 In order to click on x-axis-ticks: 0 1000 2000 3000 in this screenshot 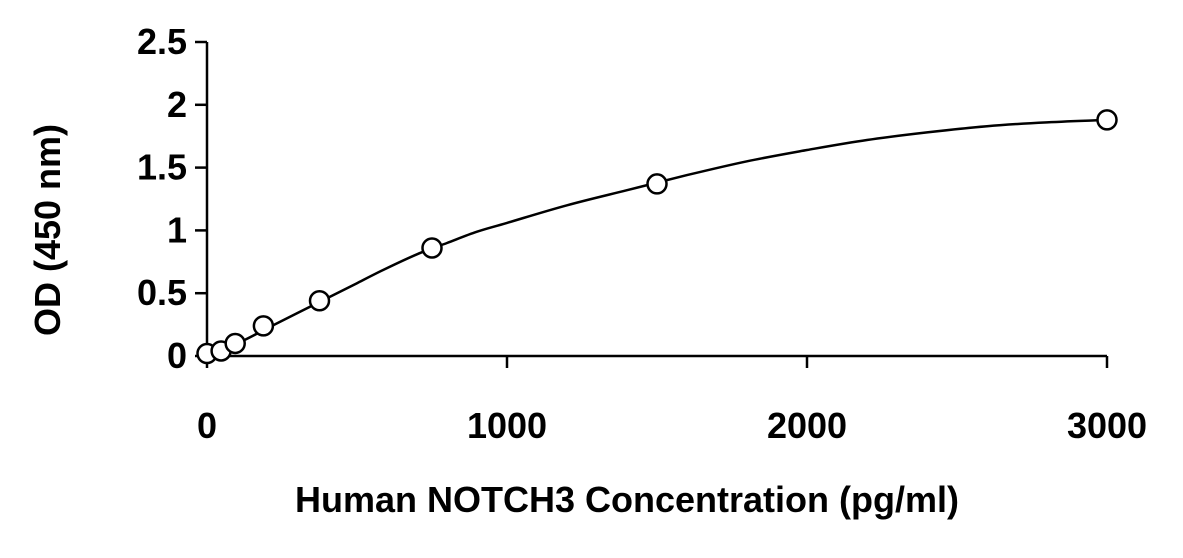, I will do `click(672, 401)`.